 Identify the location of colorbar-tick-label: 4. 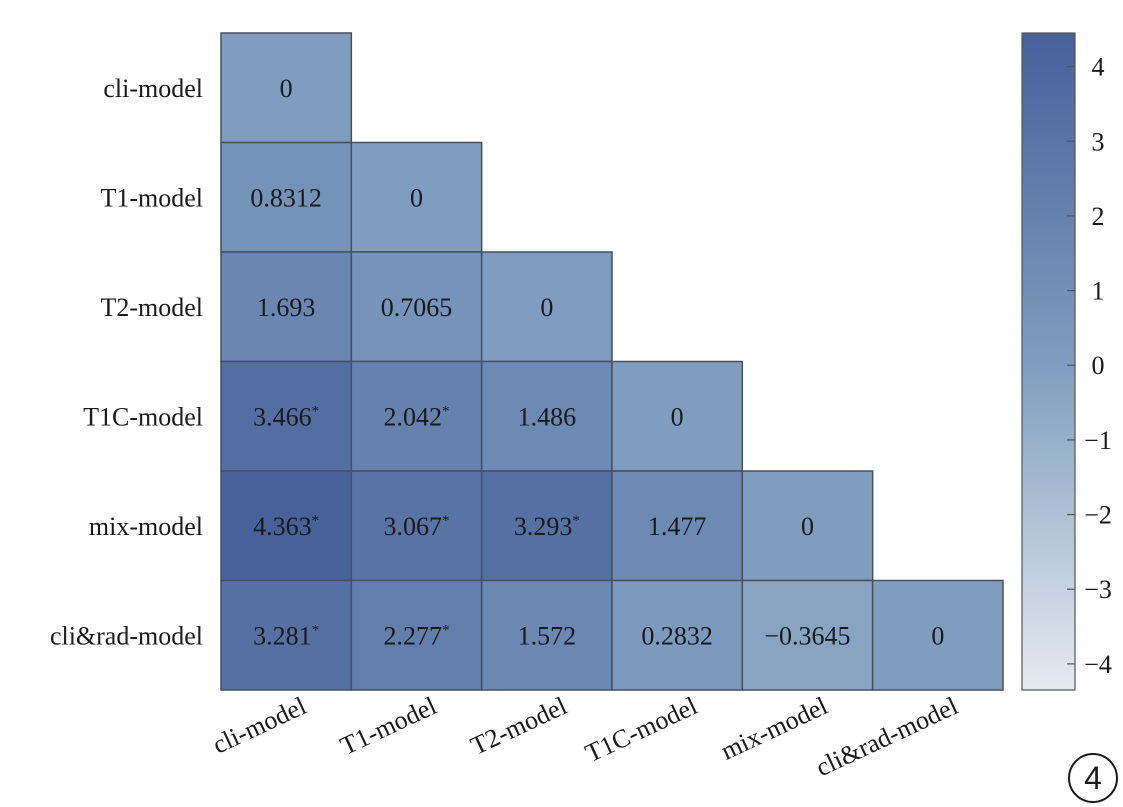
(1098, 67).